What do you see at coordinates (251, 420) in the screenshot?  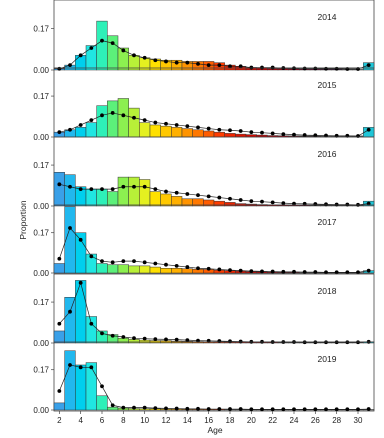 I see `x-tick-label: 20` at bounding box center [251, 420].